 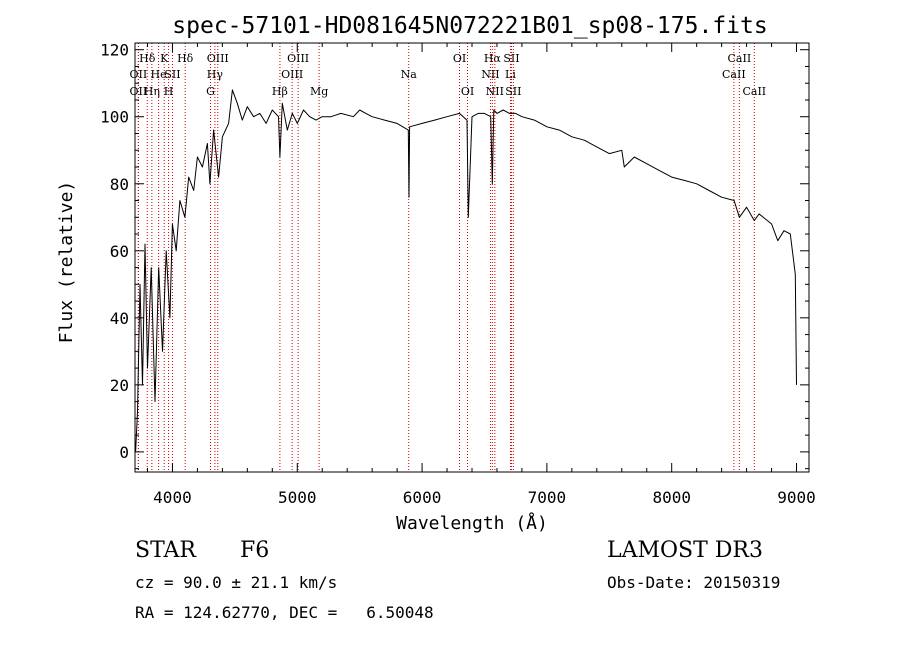 I want to click on object-class: STAR, so click(x=165, y=550).